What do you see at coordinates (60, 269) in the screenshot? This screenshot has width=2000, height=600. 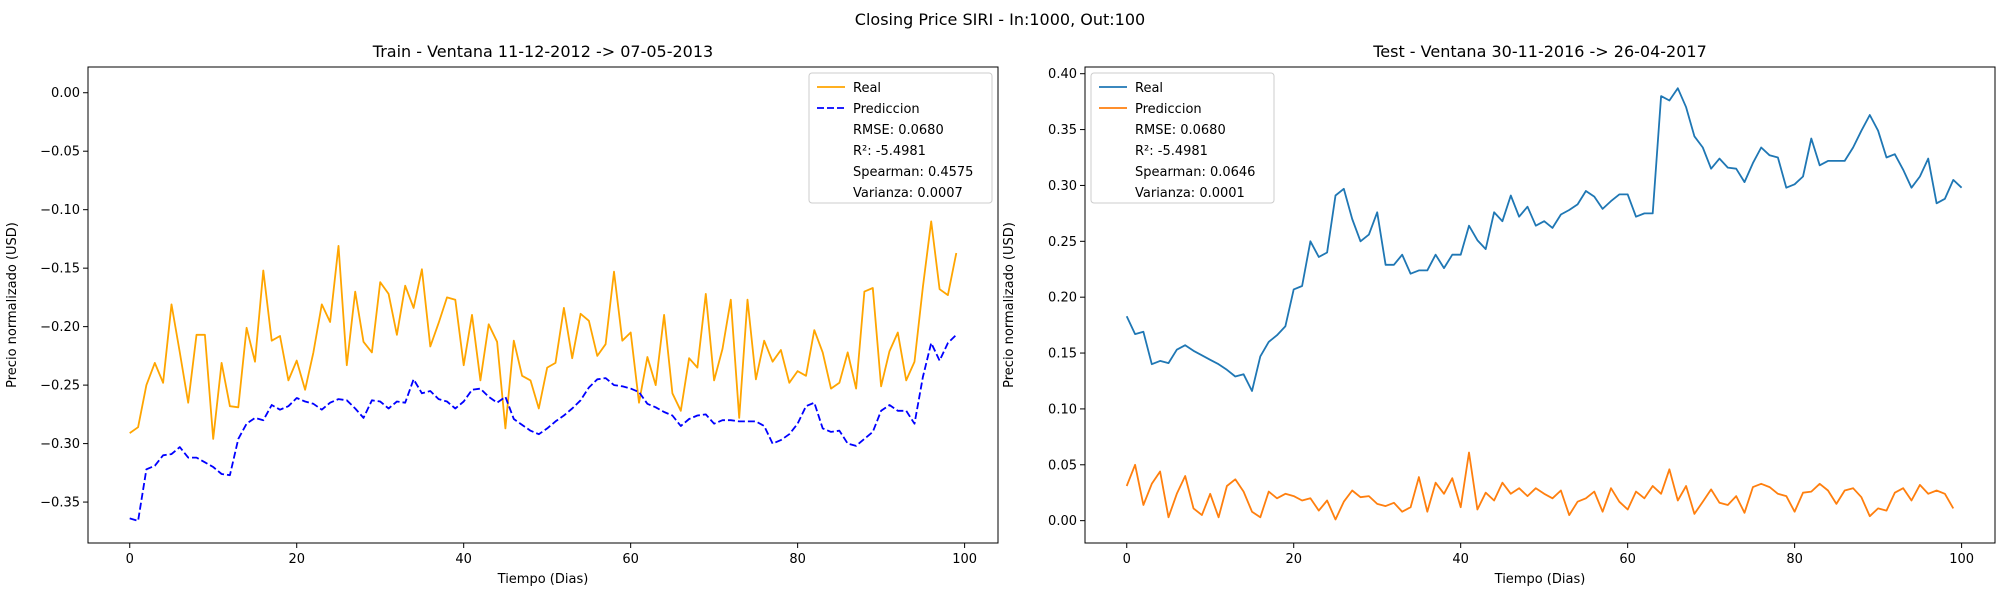 I see `train-y-tick-label: −0.15` at bounding box center [60, 269].